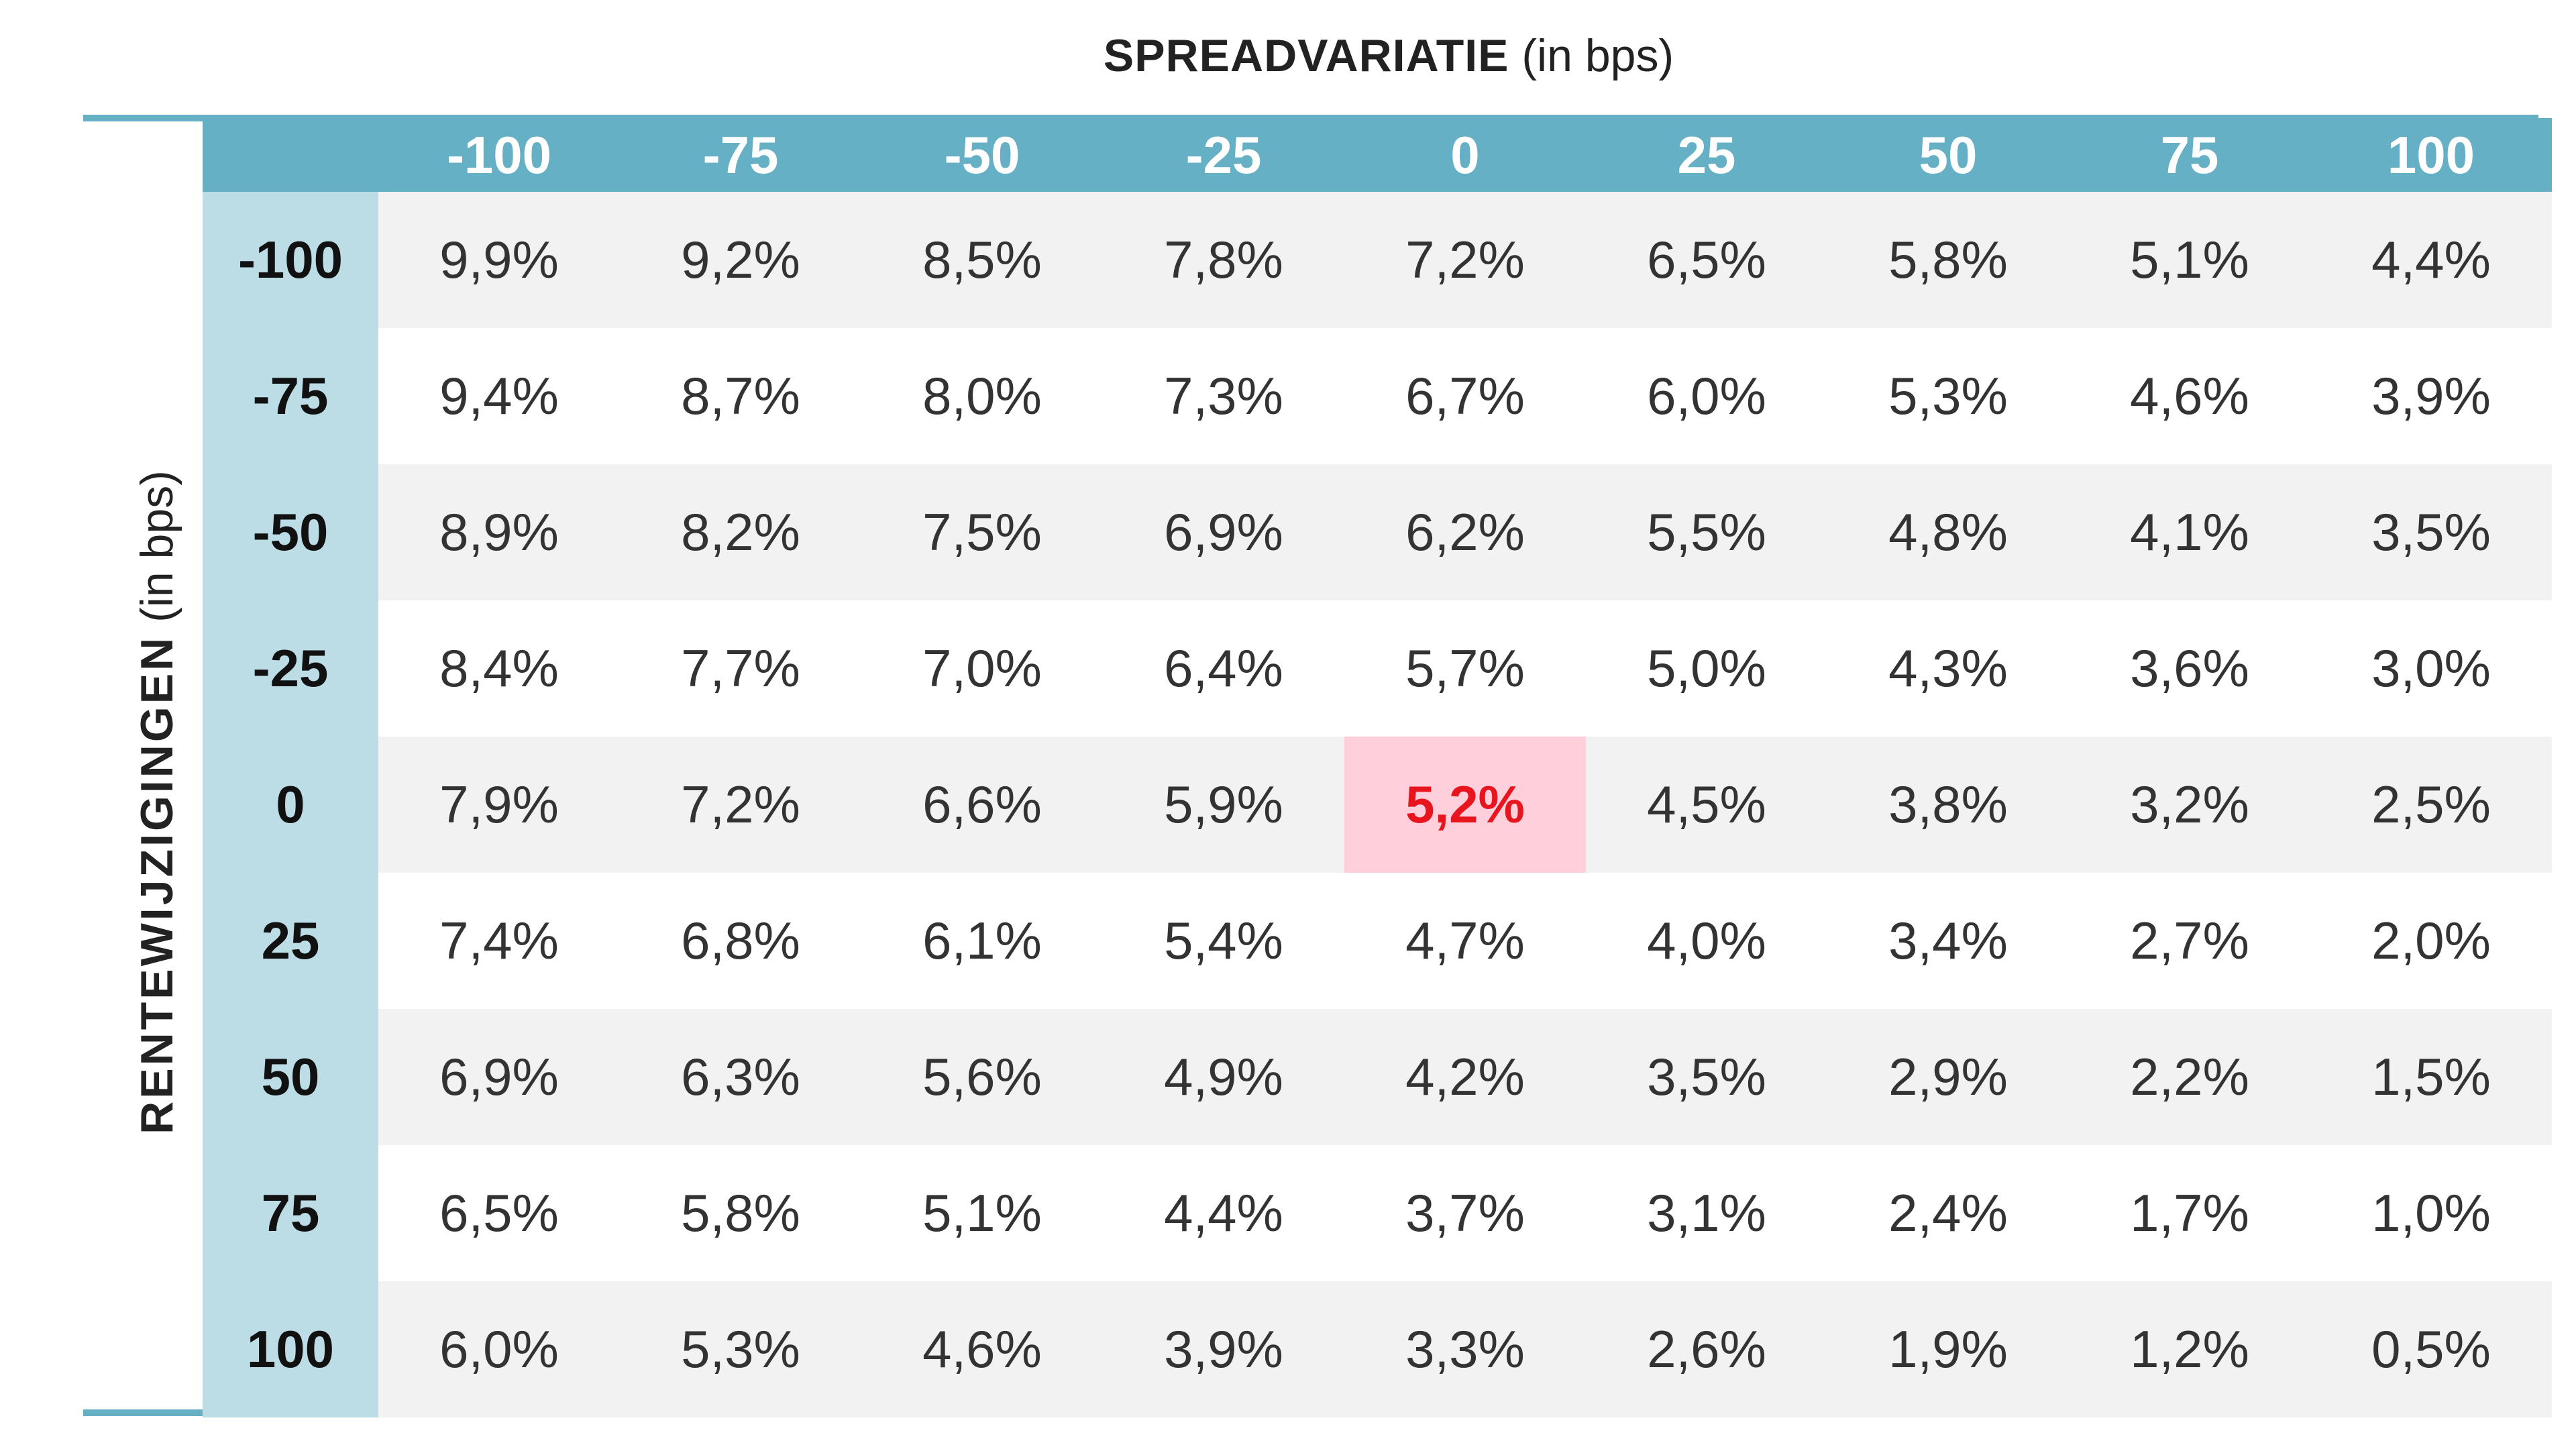 This screenshot has width=2576, height=1449. Describe the element at coordinates (1948, 155) in the screenshot. I see `column-header: 50` at that location.